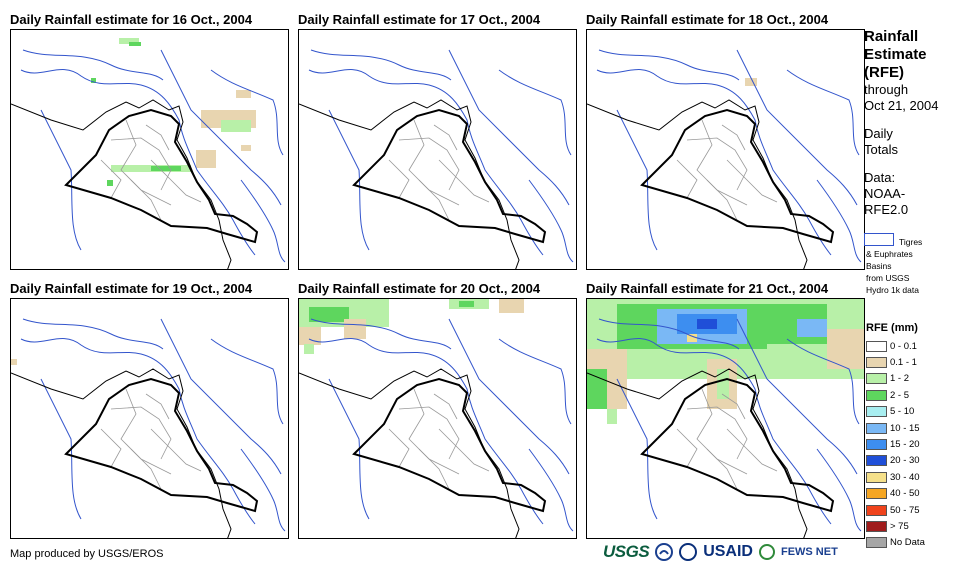  Describe the element at coordinates (888, 278) in the screenshot. I see `basin-legend-line-4: from USGS` at that location.